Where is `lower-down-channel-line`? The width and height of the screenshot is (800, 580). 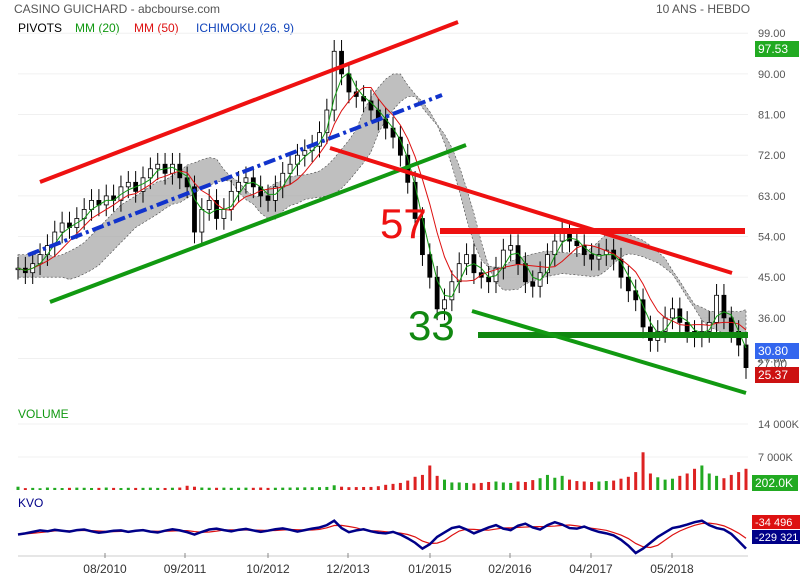
lower-down-channel-line is located at coordinates (609, 352).